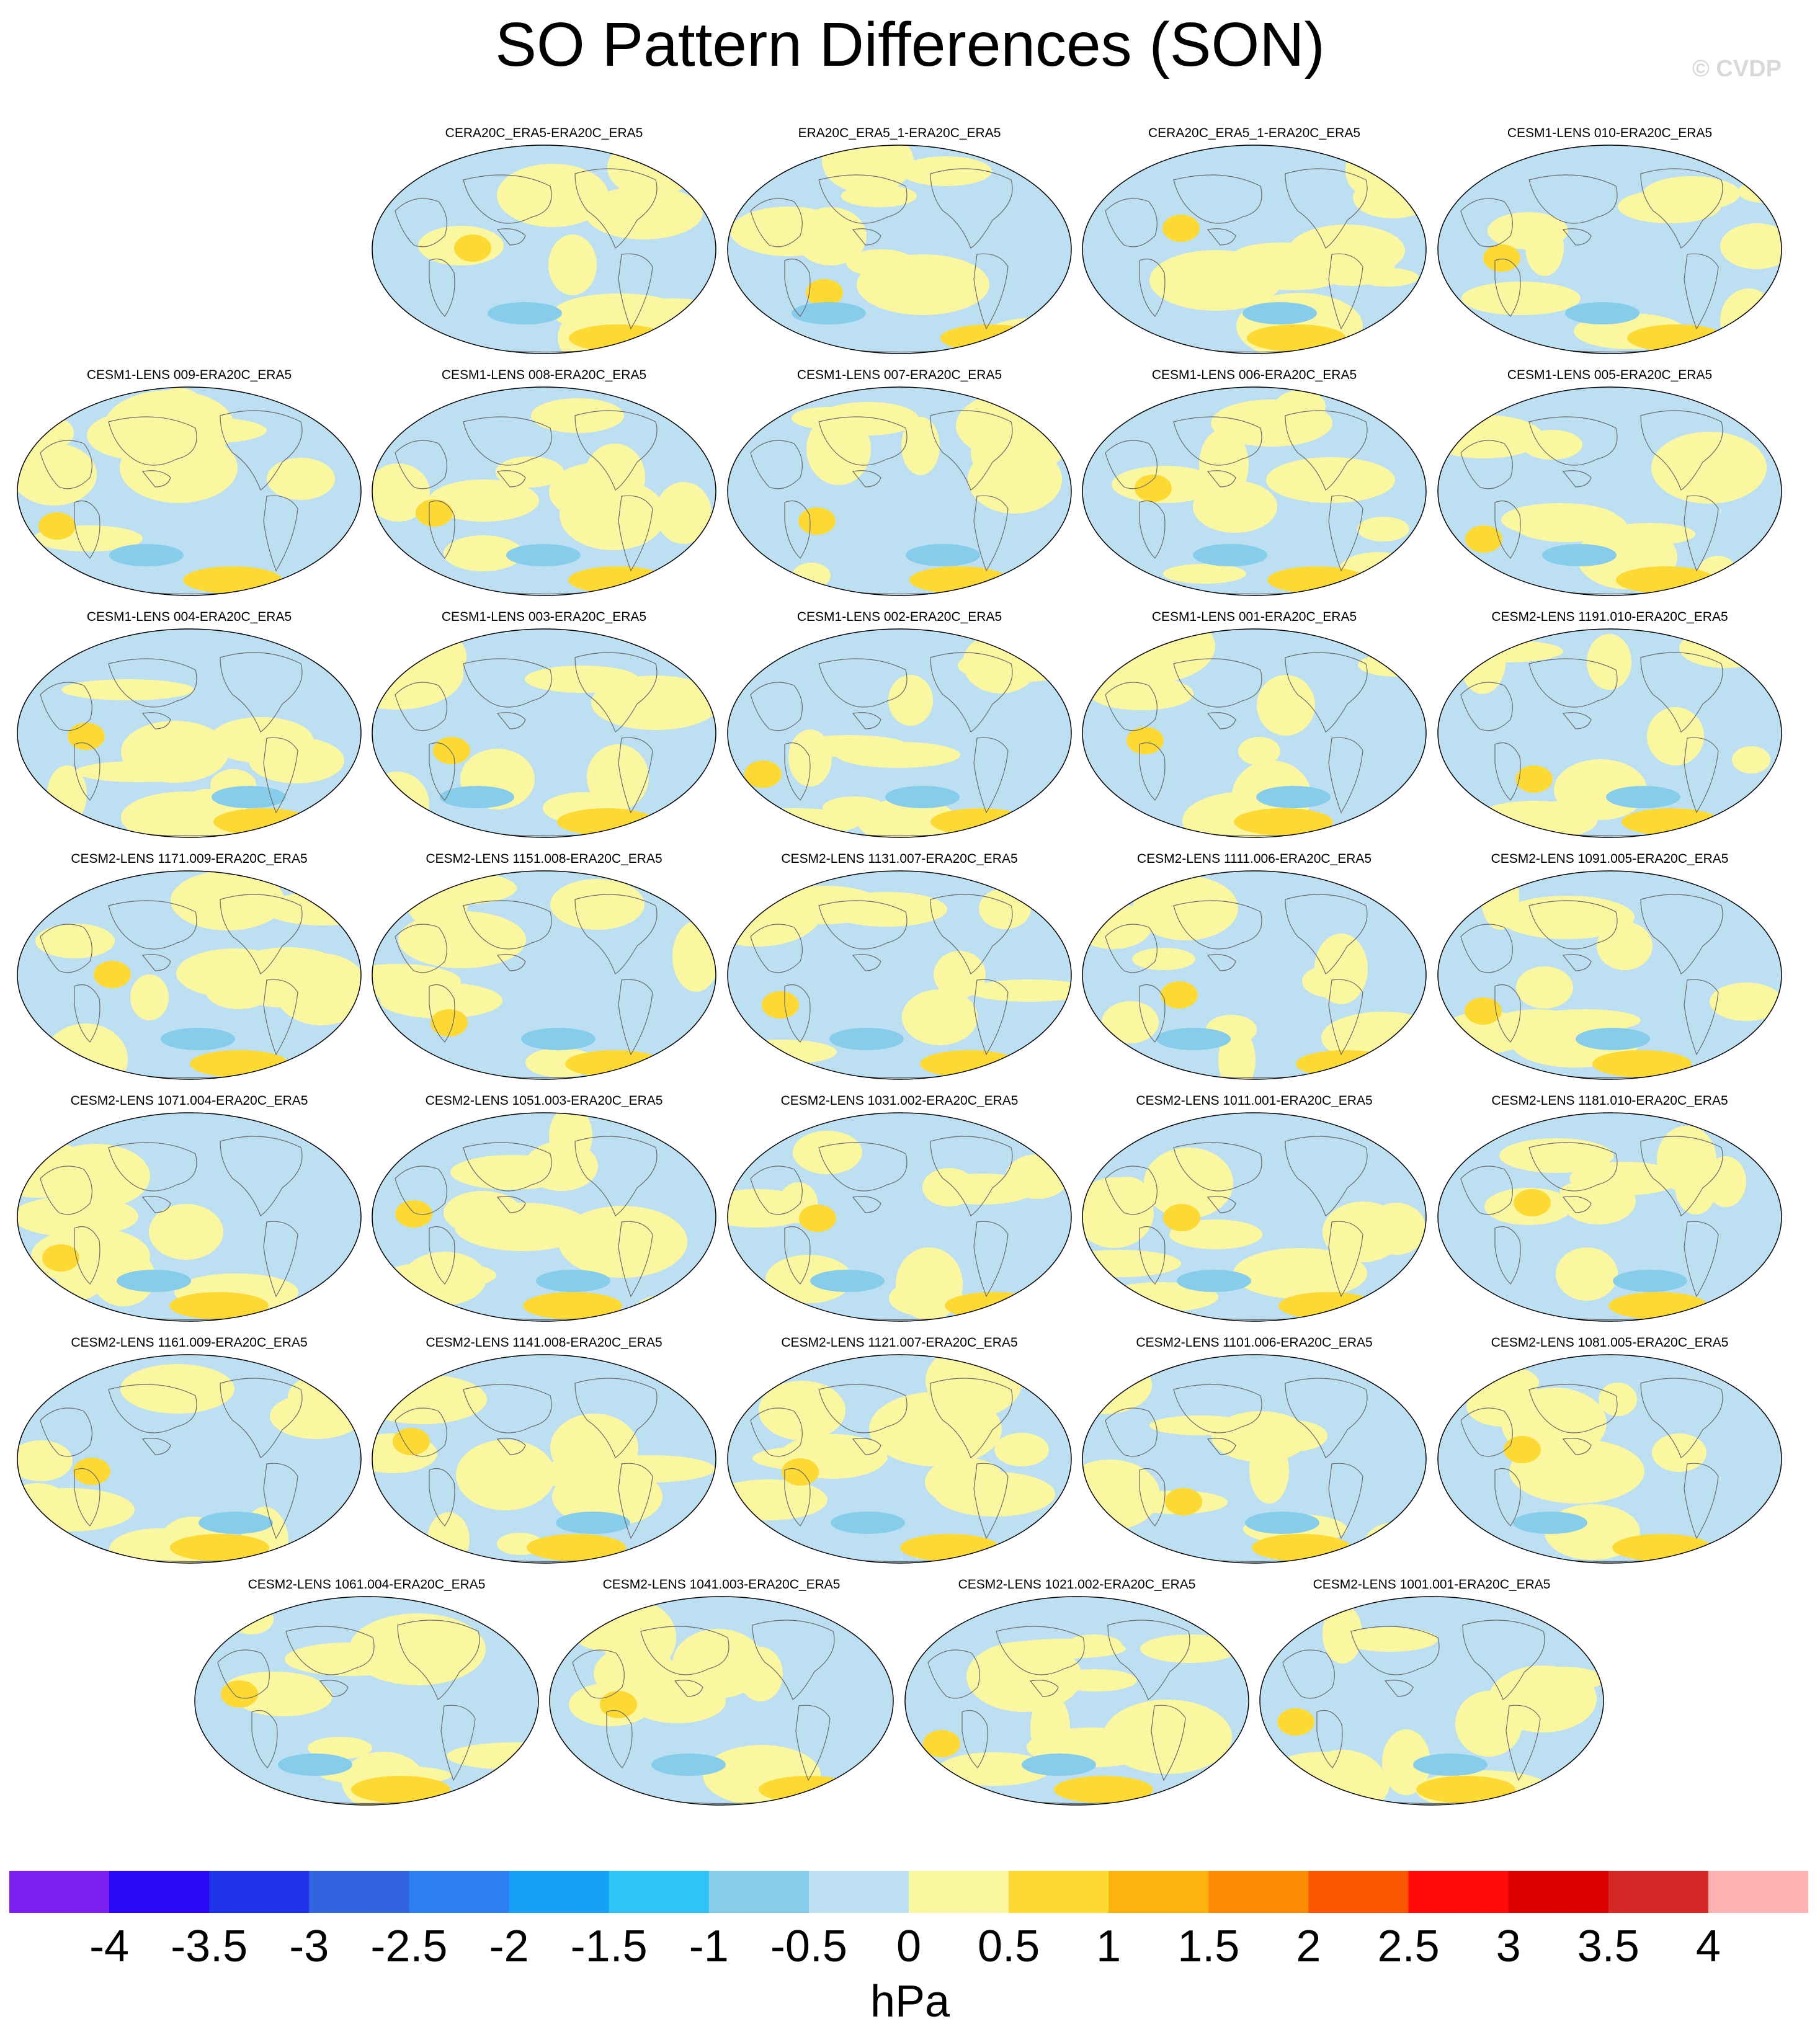 The width and height of the screenshot is (1820, 2037). I want to click on colorbar-tick-label: 3.5, so click(1608, 1946).